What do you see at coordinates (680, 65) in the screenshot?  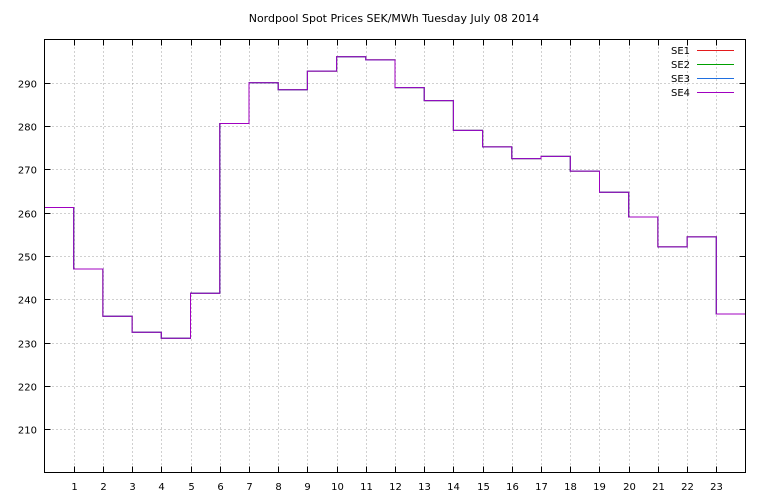 I see `legend-label-se2: SE2` at bounding box center [680, 65].